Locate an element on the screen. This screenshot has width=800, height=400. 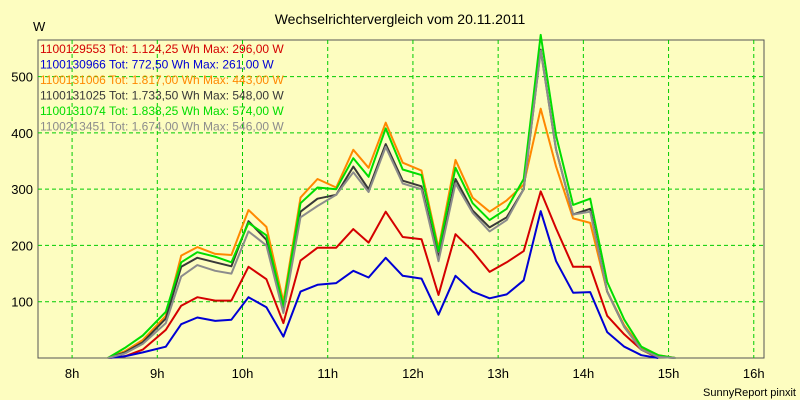
x-axis-ticks: 8h 9h 10h 11h 12h 13h 14h 15h 16h is located at coordinates (415, 373).